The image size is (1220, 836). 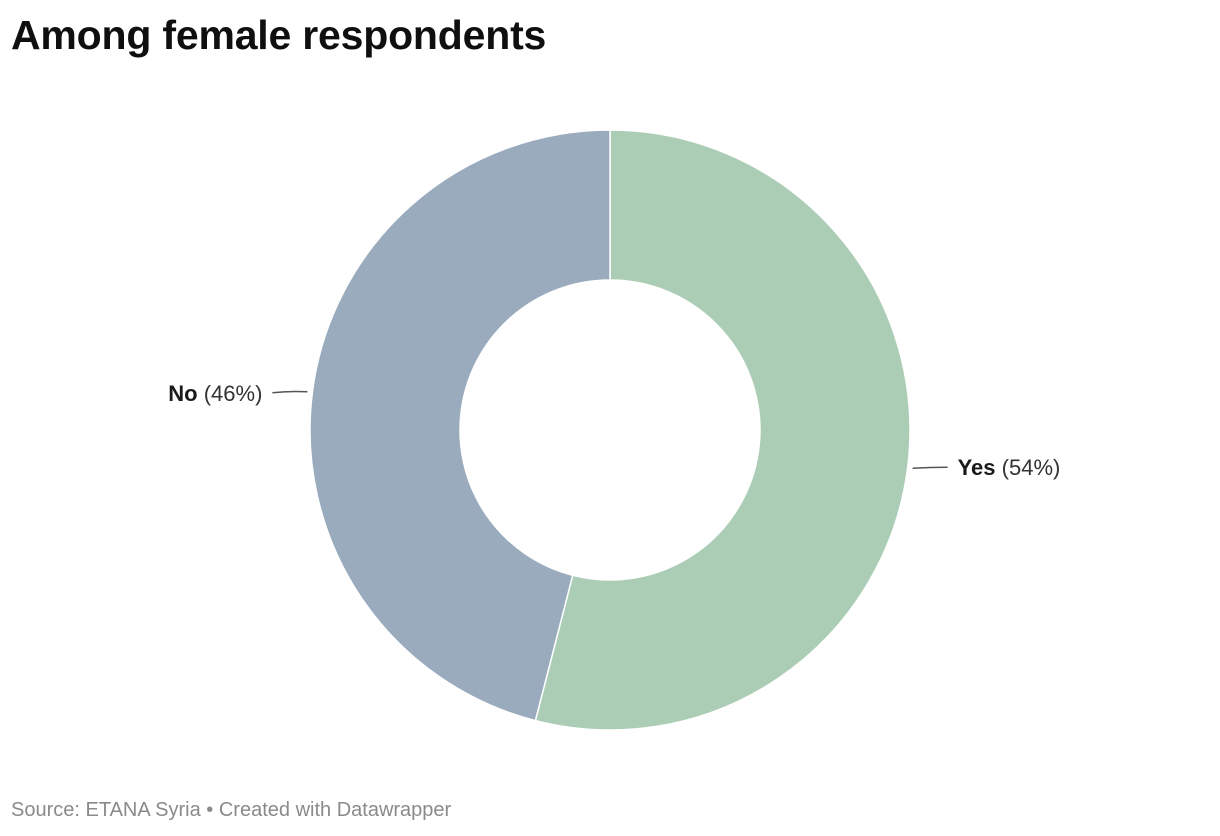 I want to click on leader-line-yes, so click(x=930, y=467).